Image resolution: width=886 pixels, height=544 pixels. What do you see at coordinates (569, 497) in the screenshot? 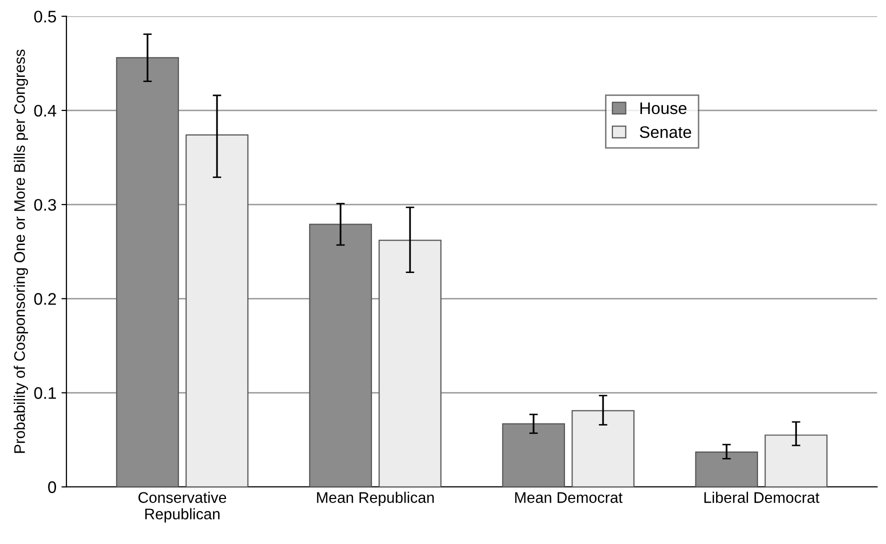
I see `x-tick-label: Mean Democrat` at bounding box center [569, 497].